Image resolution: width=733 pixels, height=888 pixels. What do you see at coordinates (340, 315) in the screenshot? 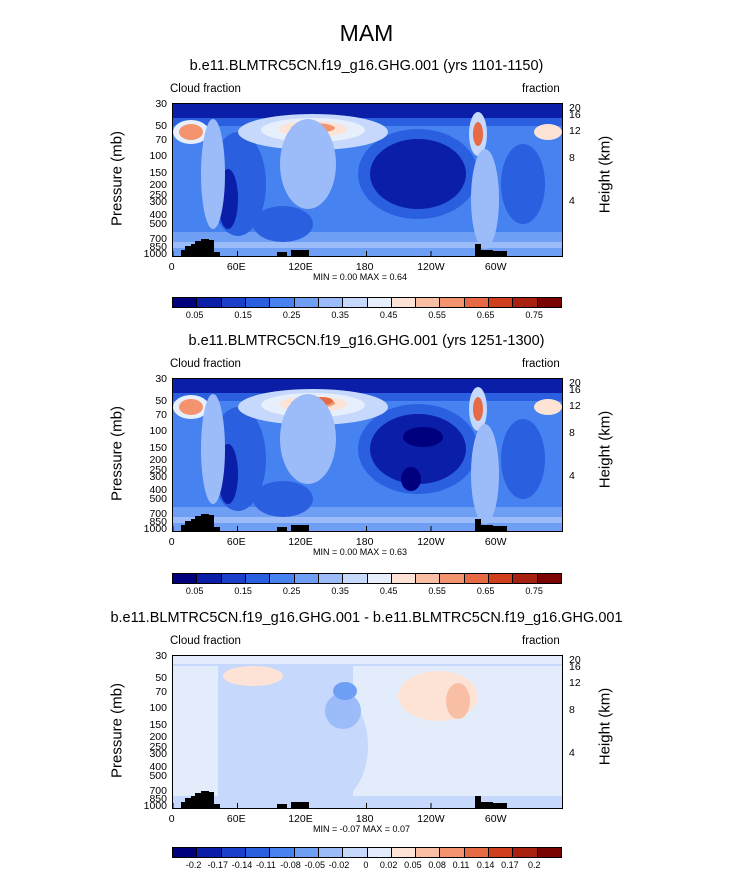
I see `colorbar-label: 0.35` at bounding box center [340, 315].